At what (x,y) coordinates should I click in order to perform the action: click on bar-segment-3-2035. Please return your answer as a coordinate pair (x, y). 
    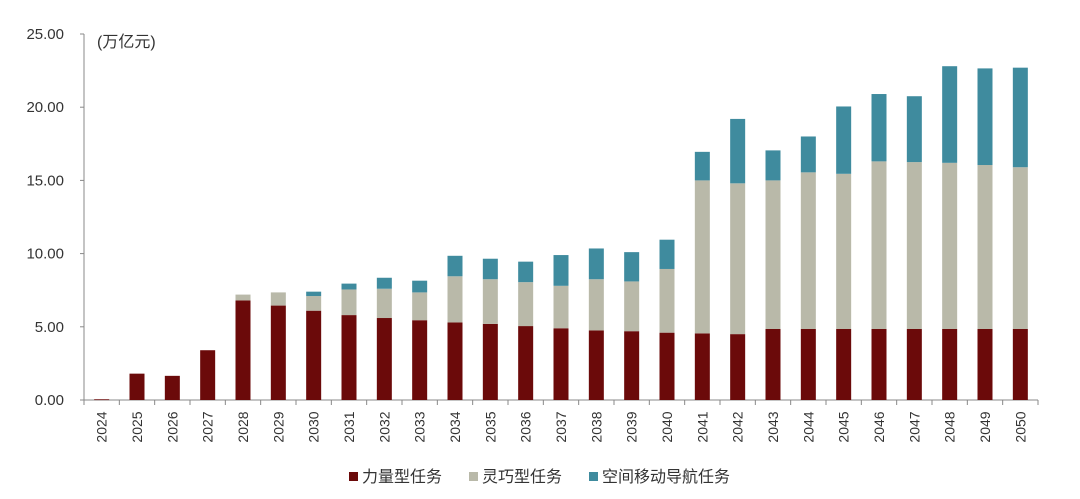
    Looking at the image, I should click on (490, 269).